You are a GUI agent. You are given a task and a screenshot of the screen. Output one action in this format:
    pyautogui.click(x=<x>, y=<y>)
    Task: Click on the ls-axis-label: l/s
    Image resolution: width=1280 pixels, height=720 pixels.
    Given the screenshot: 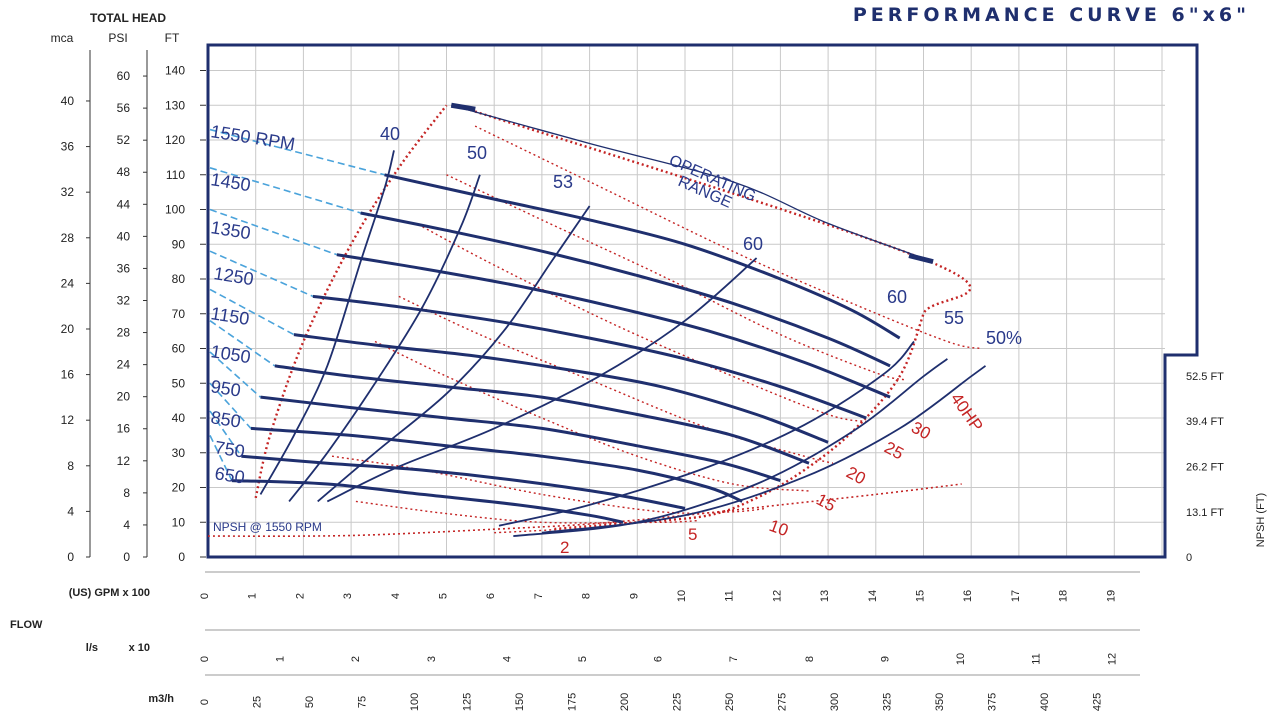 What is the action you would take?
    pyautogui.click(x=92, y=648)
    